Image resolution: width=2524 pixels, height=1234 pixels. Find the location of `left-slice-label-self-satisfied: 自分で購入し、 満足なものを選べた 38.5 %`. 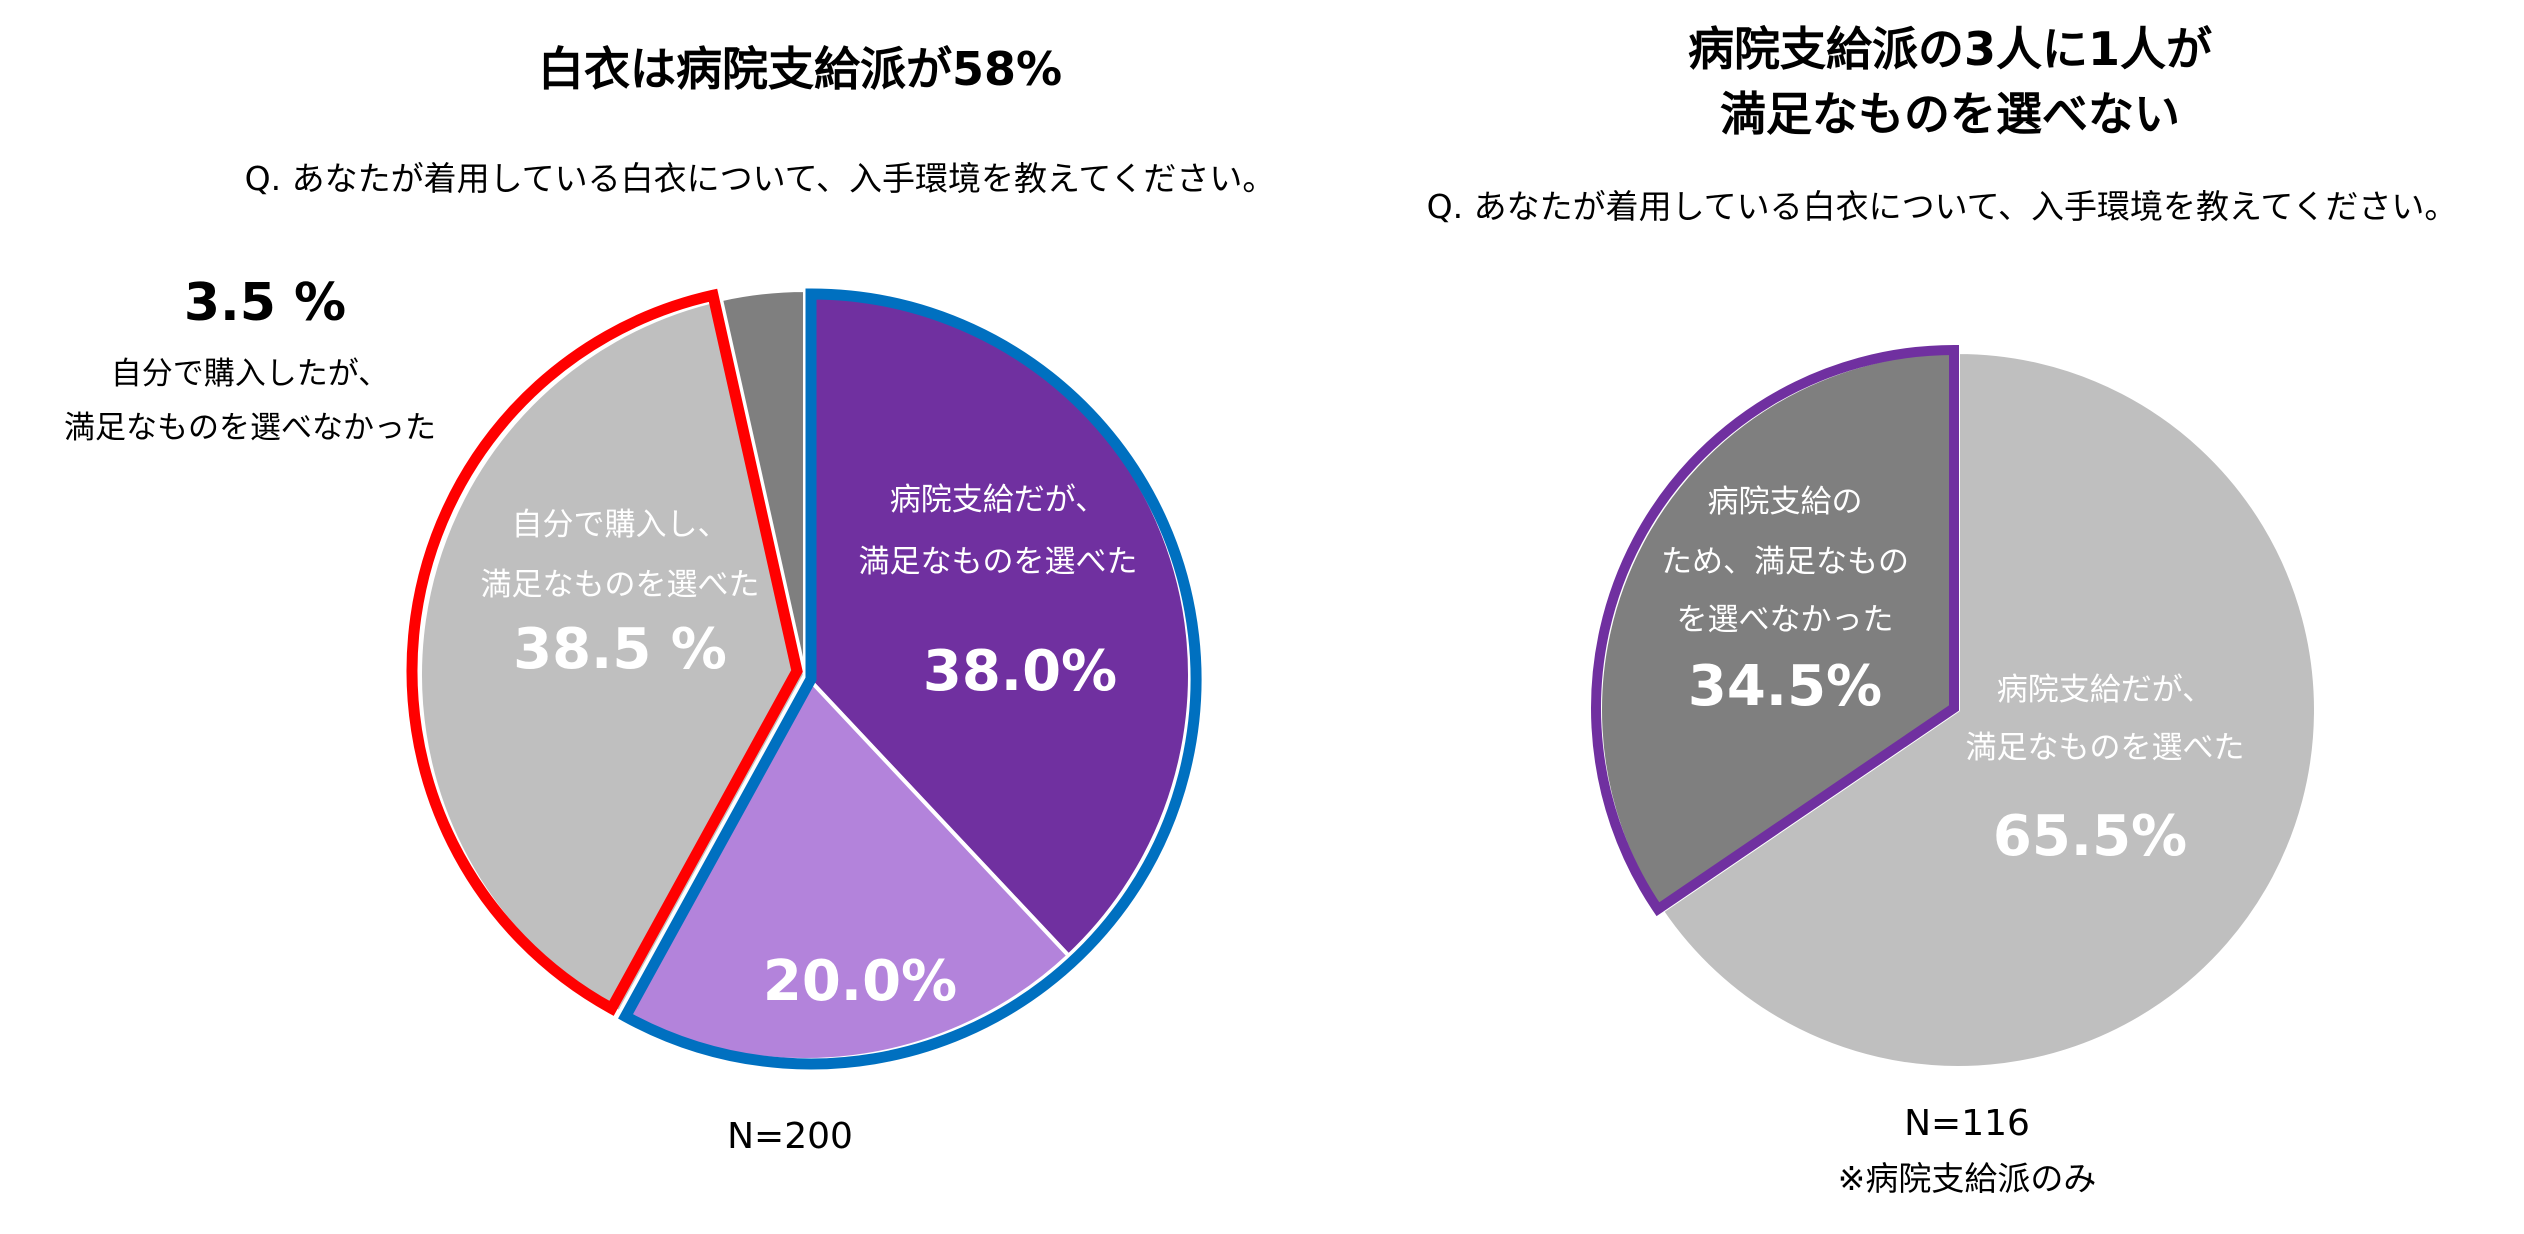

left-slice-label-self-satisfied: 自分で購入し、 満足なものを選べた 38.5 % is located at coordinates (620, 594).